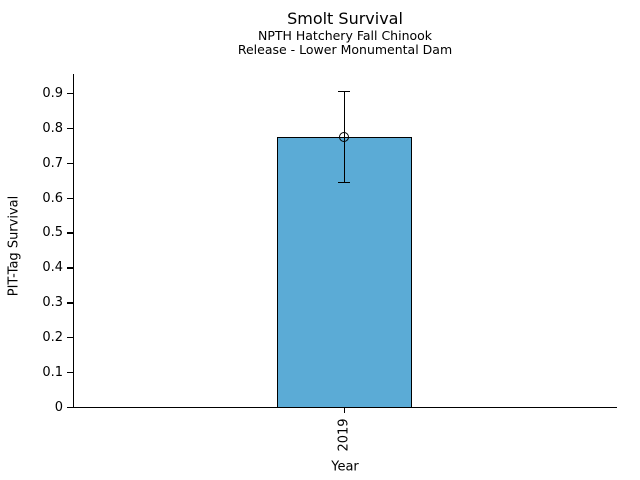 Image resolution: width=640 pixels, height=480 pixels. Describe the element at coordinates (14, 246) in the screenshot. I see `y-axis-label: PIT-Tag Survival` at that location.